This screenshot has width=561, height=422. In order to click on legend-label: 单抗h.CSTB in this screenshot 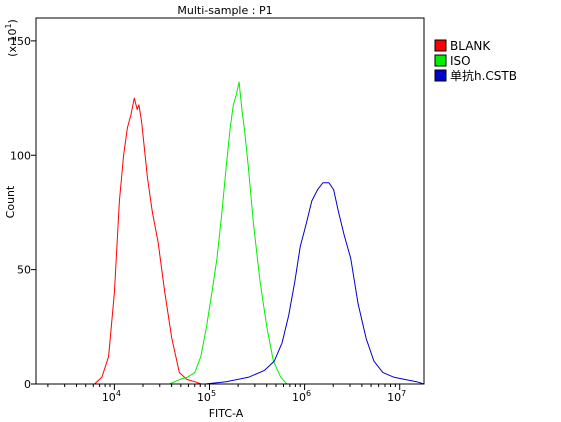, I will do `click(483, 75)`.